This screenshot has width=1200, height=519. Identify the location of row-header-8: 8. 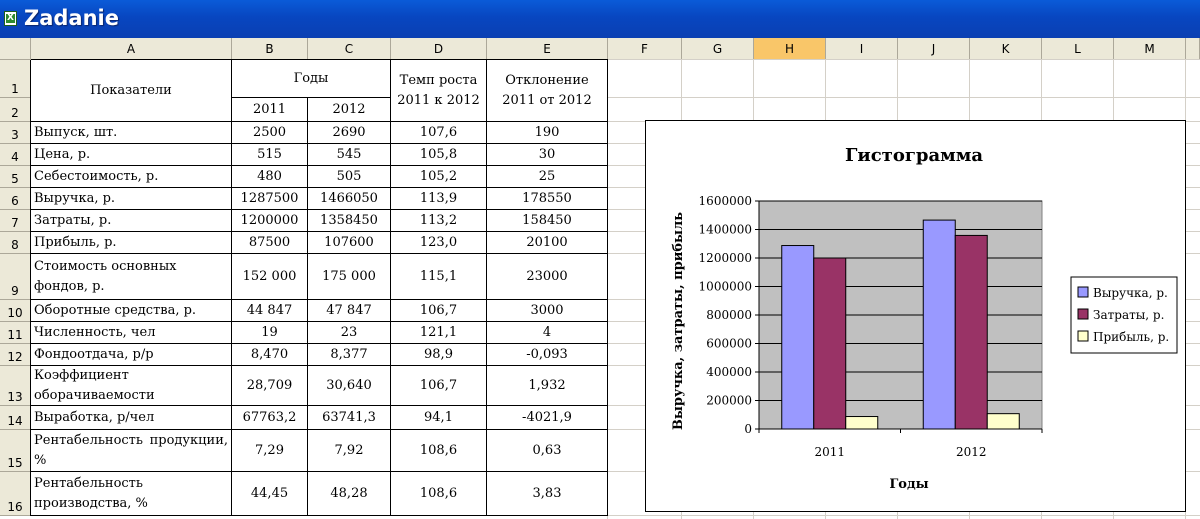
(15, 243).